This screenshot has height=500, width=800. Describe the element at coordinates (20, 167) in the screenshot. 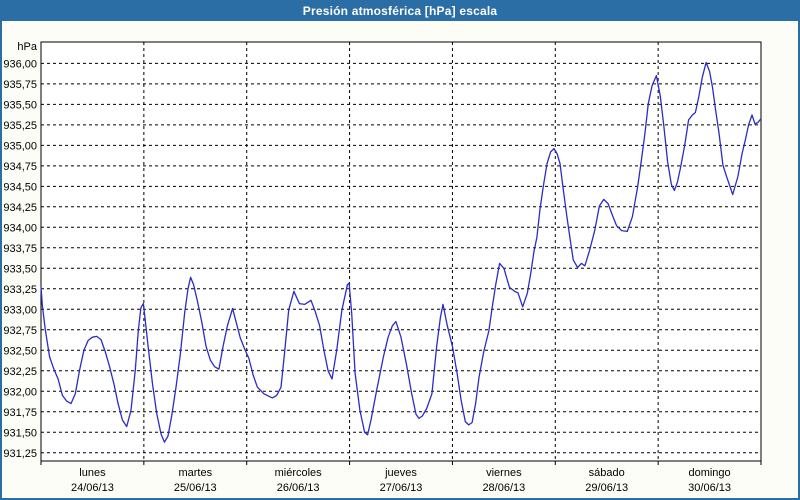

I see `y-tick-label: 934,75` at that location.